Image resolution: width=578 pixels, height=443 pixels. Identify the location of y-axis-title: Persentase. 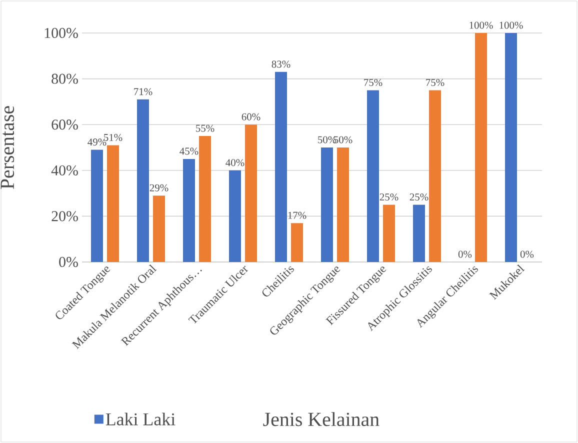
(7, 147).